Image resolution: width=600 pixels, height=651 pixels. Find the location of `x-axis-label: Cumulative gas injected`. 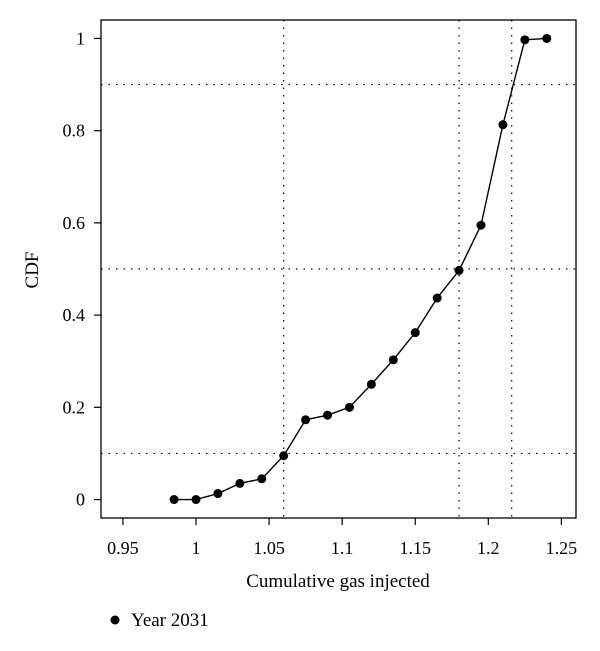

x-axis-label: Cumulative gas injected is located at coordinates (338, 581).